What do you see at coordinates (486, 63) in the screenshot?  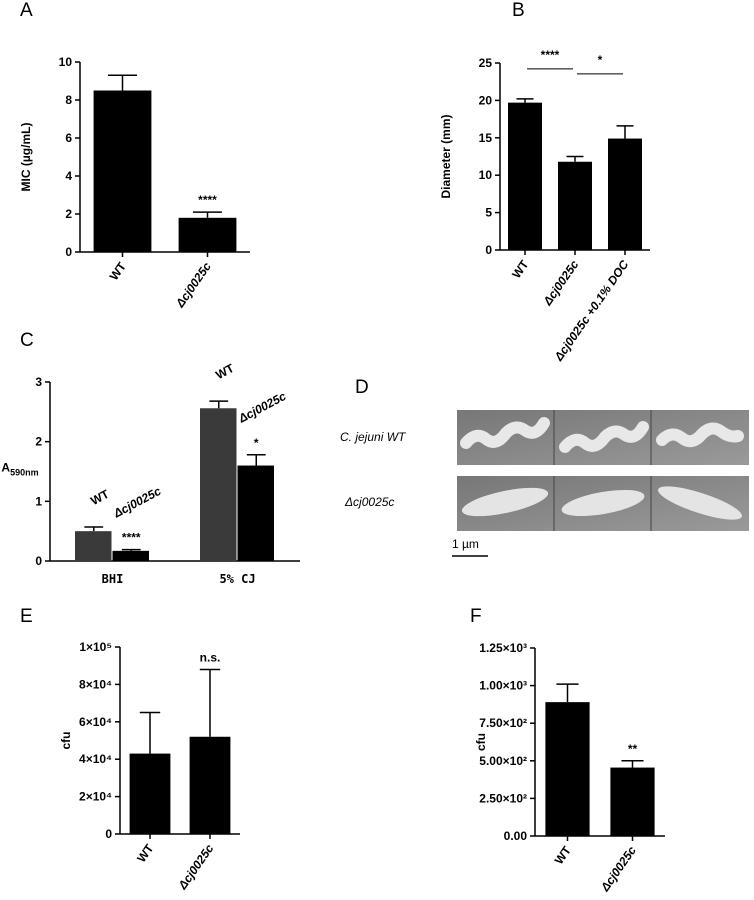 I see `y-tick-label: 25` at bounding box center [486, 63].